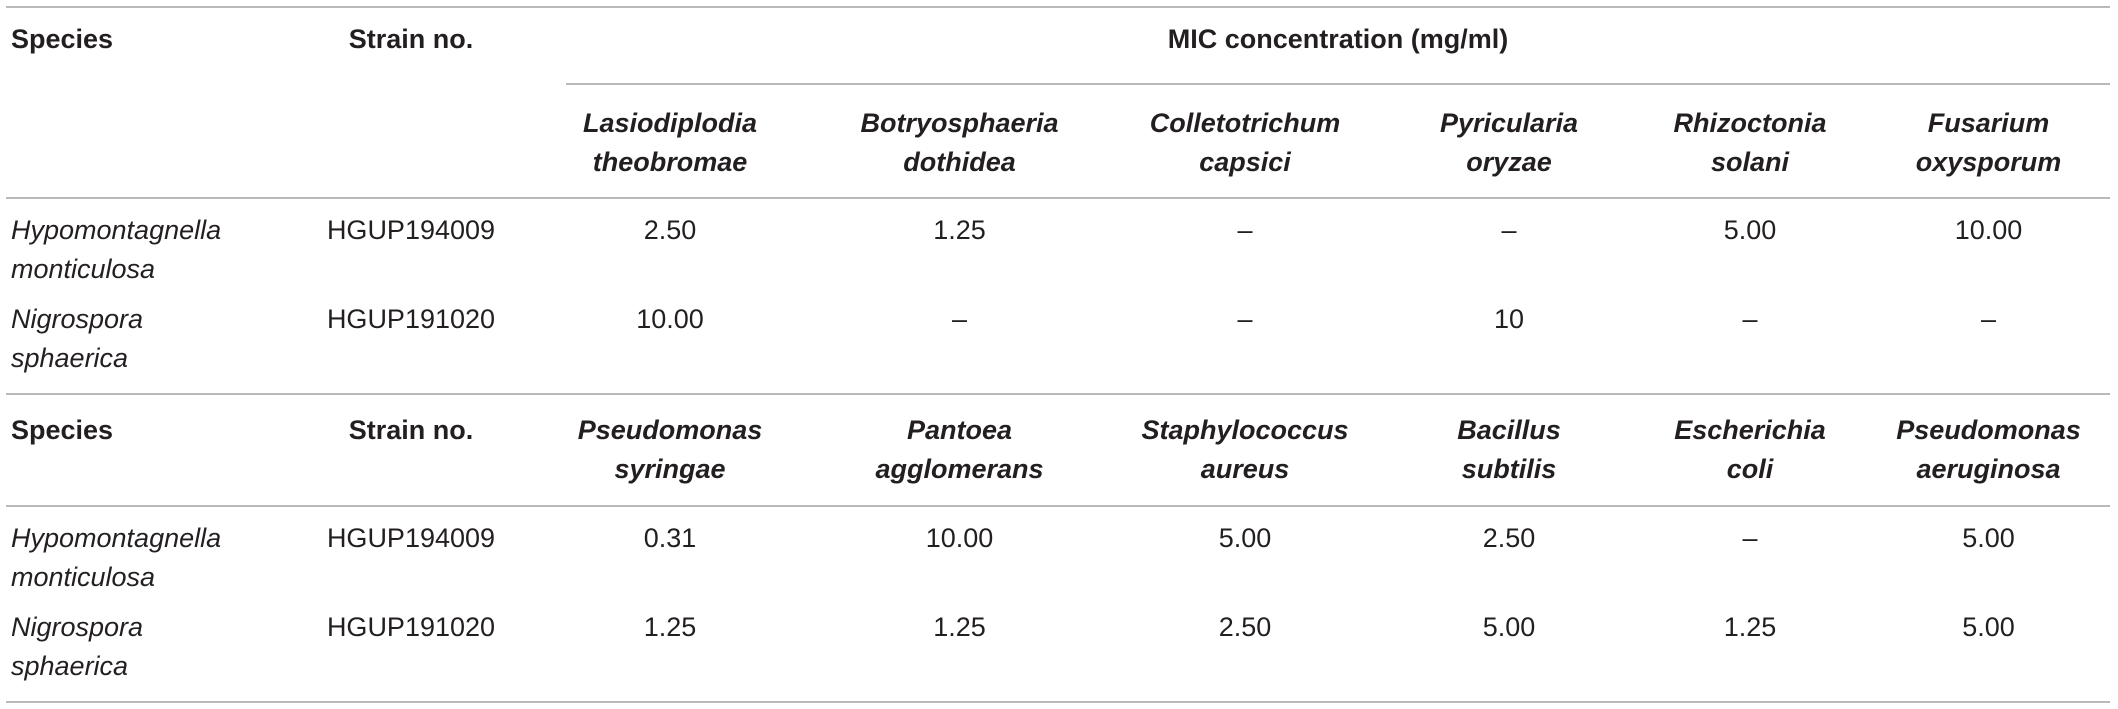 The height and width of the screenshot is (709, 2118). Describe the element at coordinates (1988, 162) in the screenshot. I see `target-epithet: oxysporum` at that location.